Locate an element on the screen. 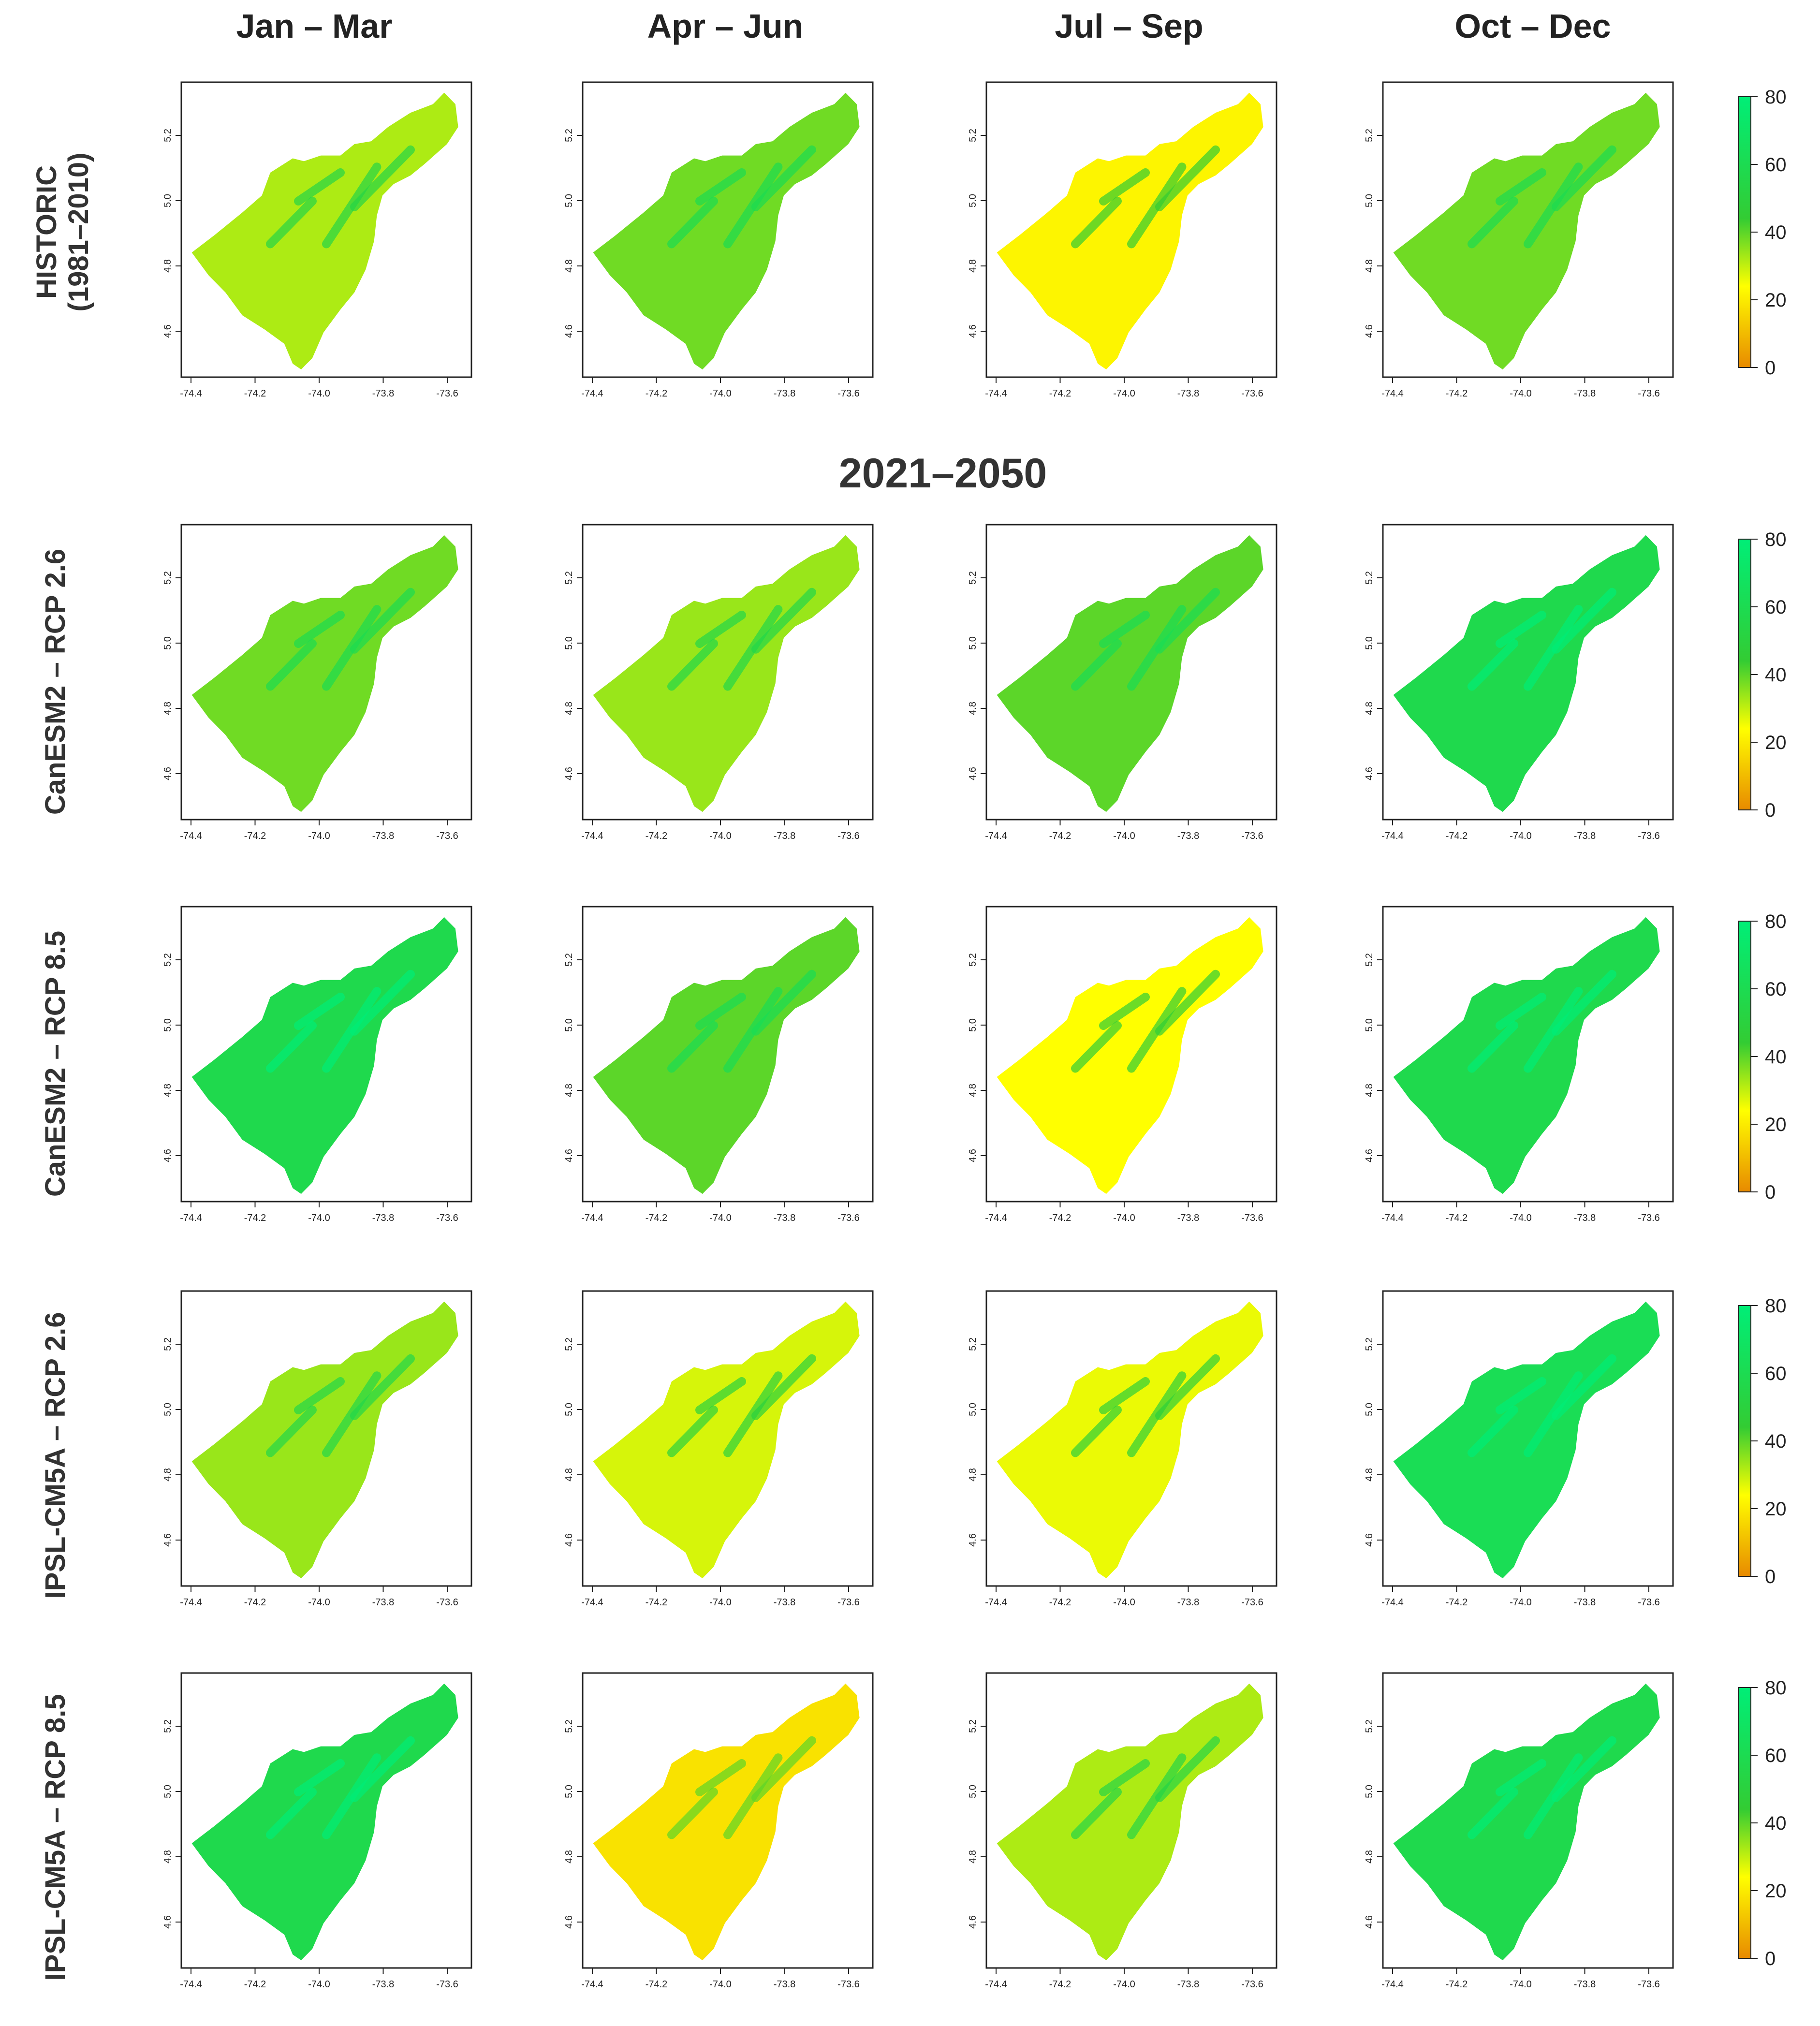 The height and width of the screenshot is (2026, 1820). colorbar-tick-label: 80 is located at coordinates (1776, 921).